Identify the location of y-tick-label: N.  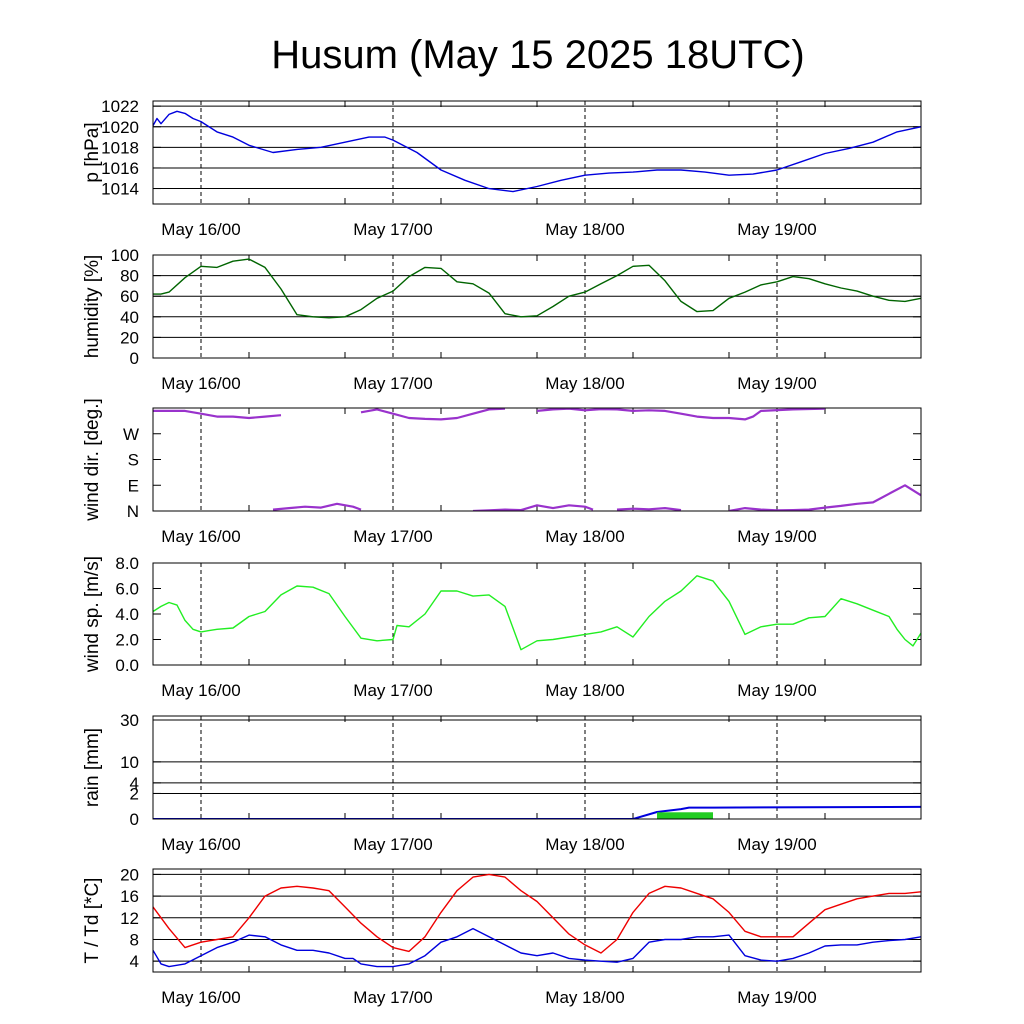
(133, 511).